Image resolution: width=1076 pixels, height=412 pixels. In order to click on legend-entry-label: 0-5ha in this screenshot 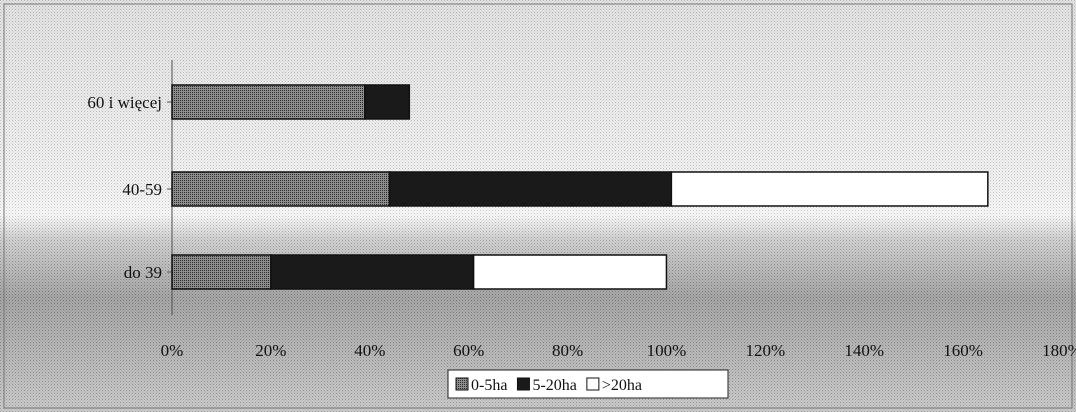, I will do `click(489, 385)`.